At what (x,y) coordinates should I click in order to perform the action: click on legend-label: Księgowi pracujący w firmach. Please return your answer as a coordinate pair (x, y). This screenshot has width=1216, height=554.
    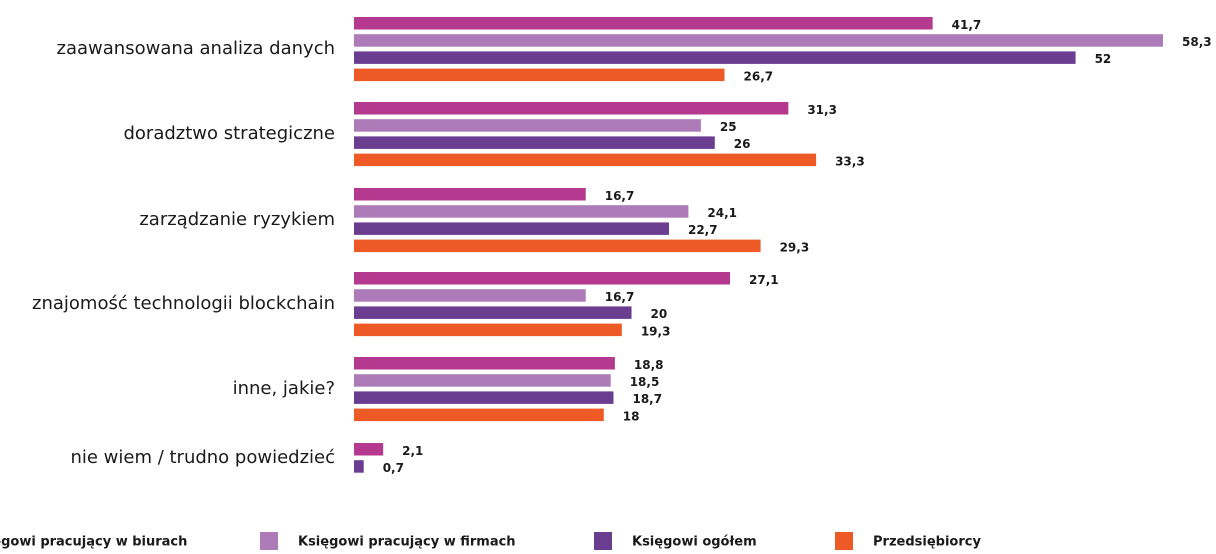
    Looking at the image, I should click on (407, 542).